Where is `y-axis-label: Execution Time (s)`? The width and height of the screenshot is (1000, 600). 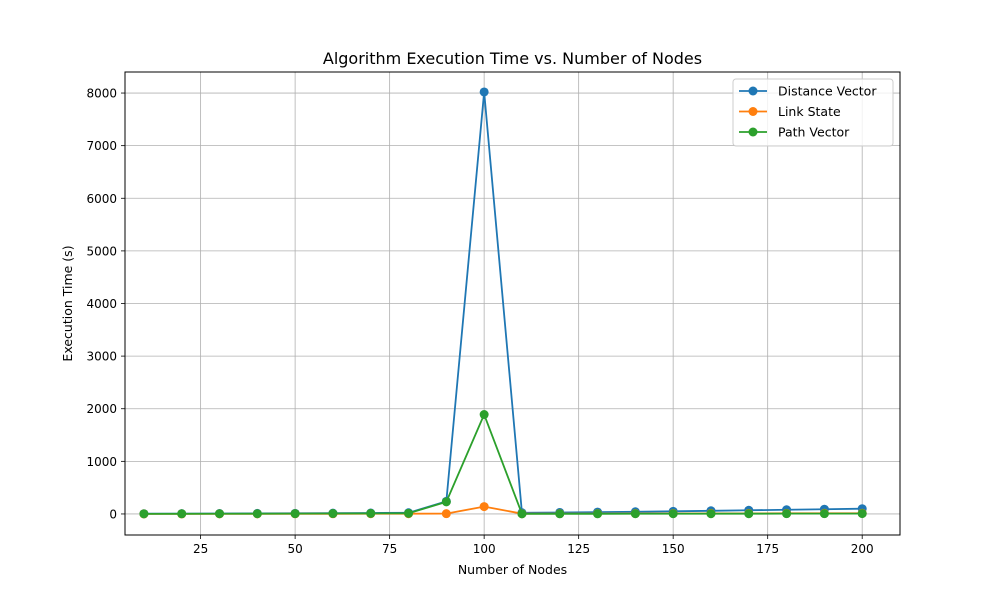 y-axis-label: Execution Time (s) is located at coordinates (67, 303).